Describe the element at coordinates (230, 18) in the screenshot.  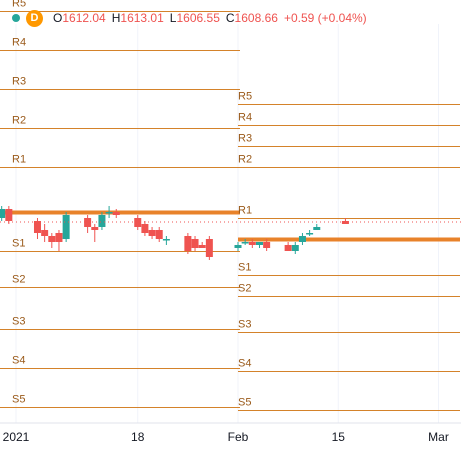
I see `close-label: C` at that location.